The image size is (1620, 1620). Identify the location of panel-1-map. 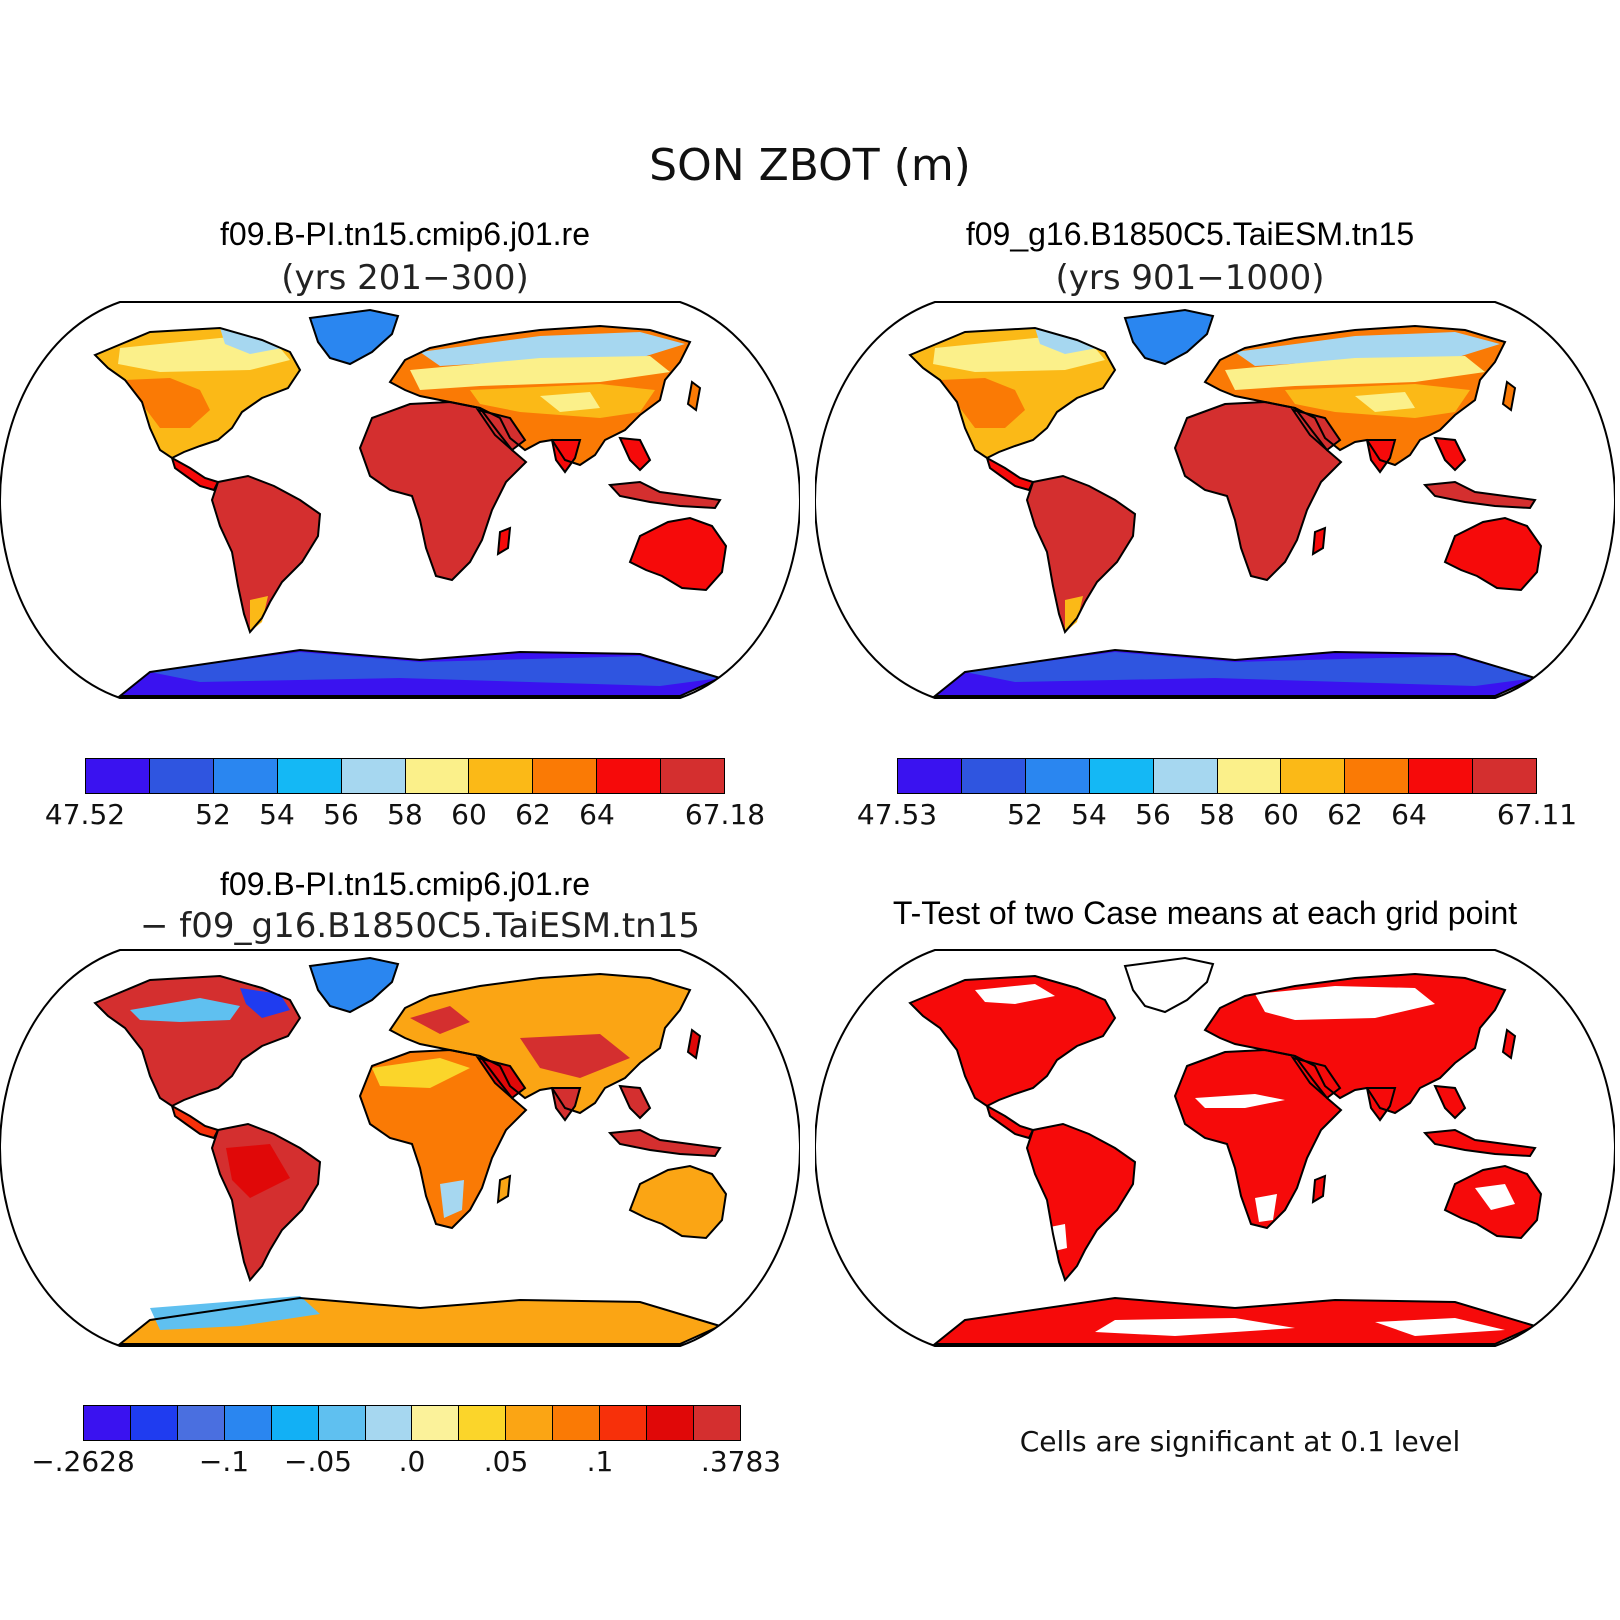
(400, 500).